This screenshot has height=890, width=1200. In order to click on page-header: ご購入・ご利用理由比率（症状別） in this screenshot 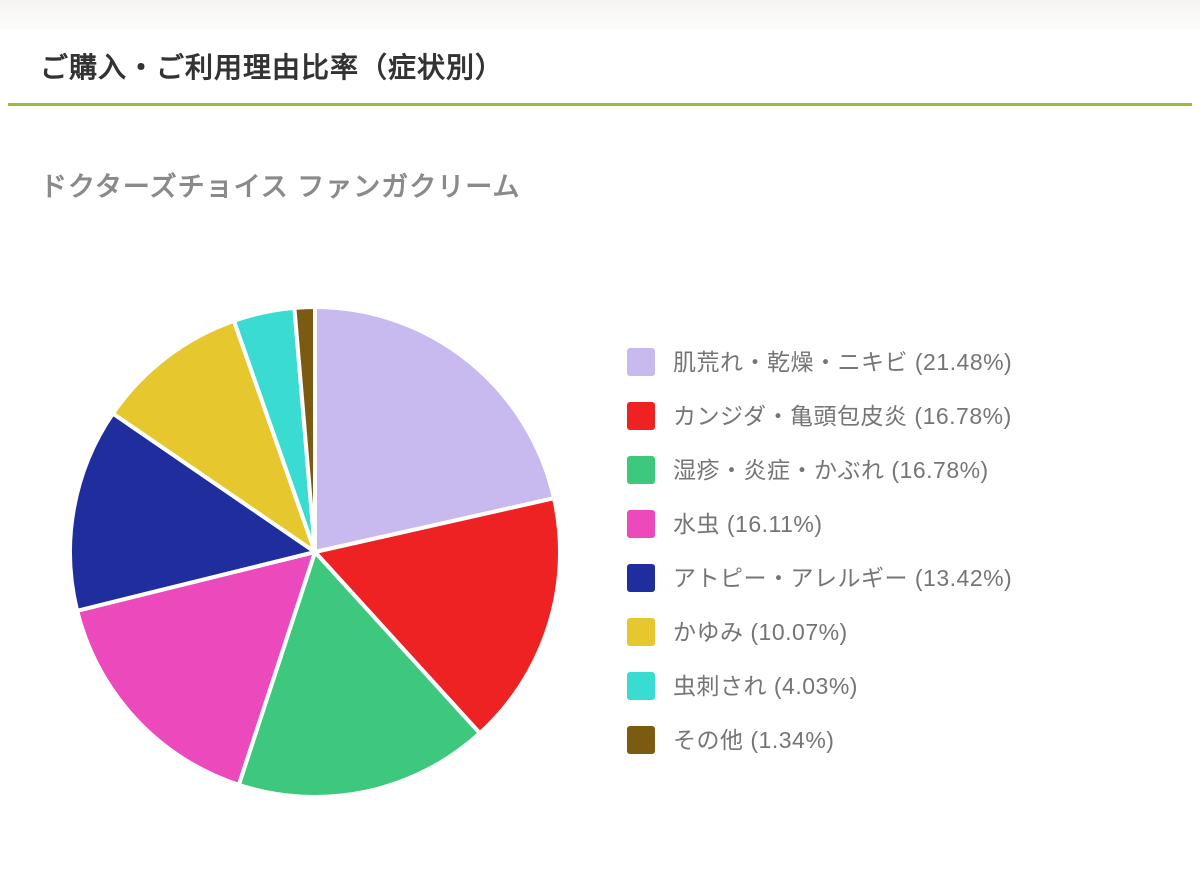, I will do `click(600, 77)`.